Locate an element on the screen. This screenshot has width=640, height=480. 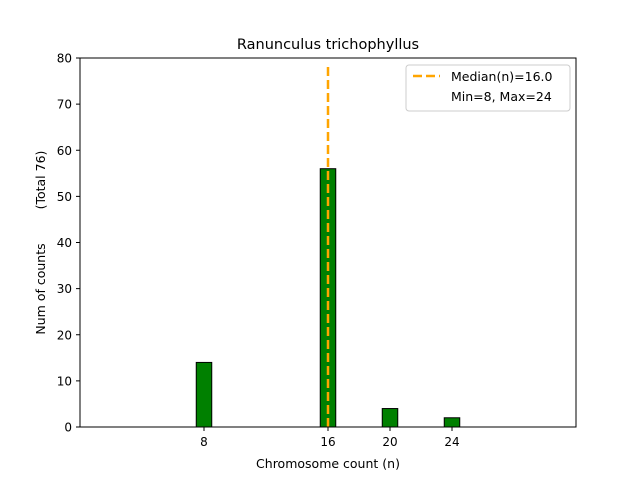
legend-entry-median: Median(n)=16.0 is located at coordinates (501, 76).